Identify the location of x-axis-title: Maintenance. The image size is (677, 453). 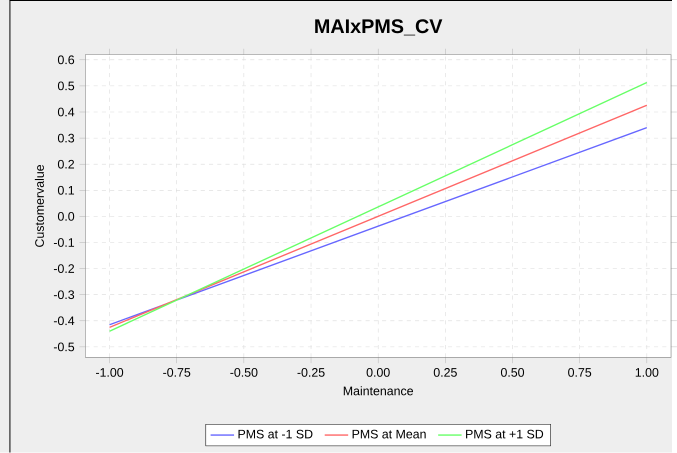
(379, 391).